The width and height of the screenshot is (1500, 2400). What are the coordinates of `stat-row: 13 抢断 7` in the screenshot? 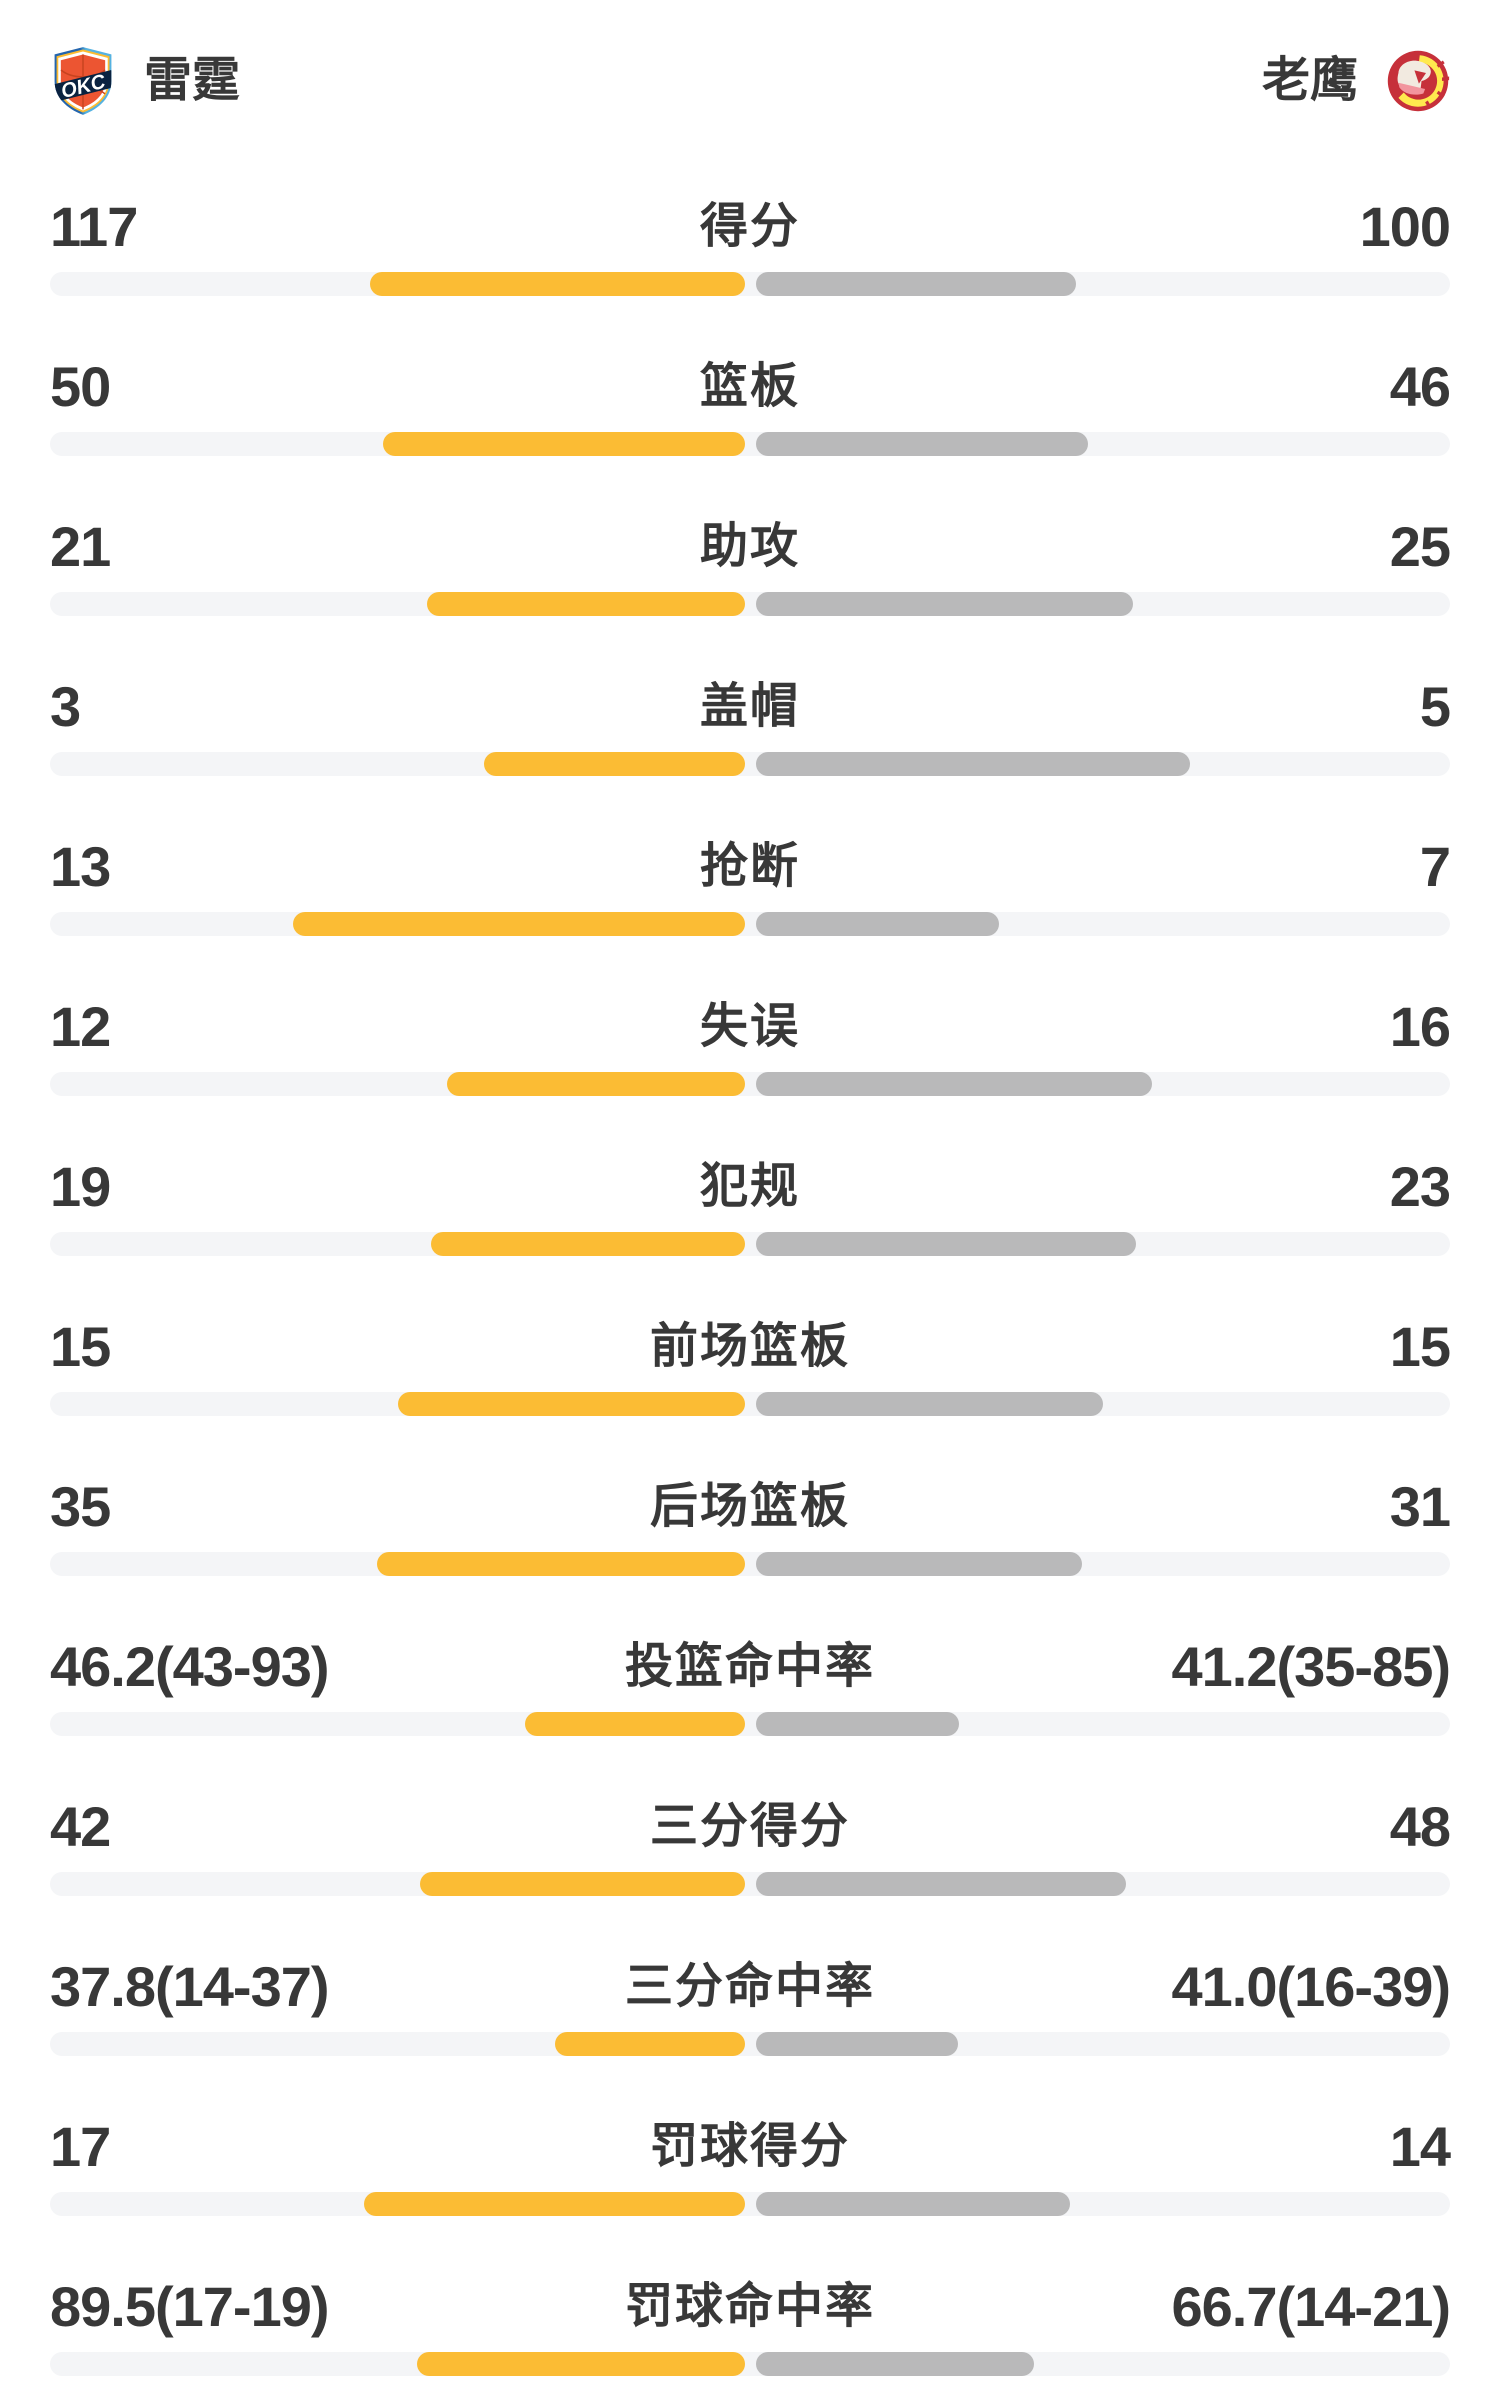 It's located at (750, 885).